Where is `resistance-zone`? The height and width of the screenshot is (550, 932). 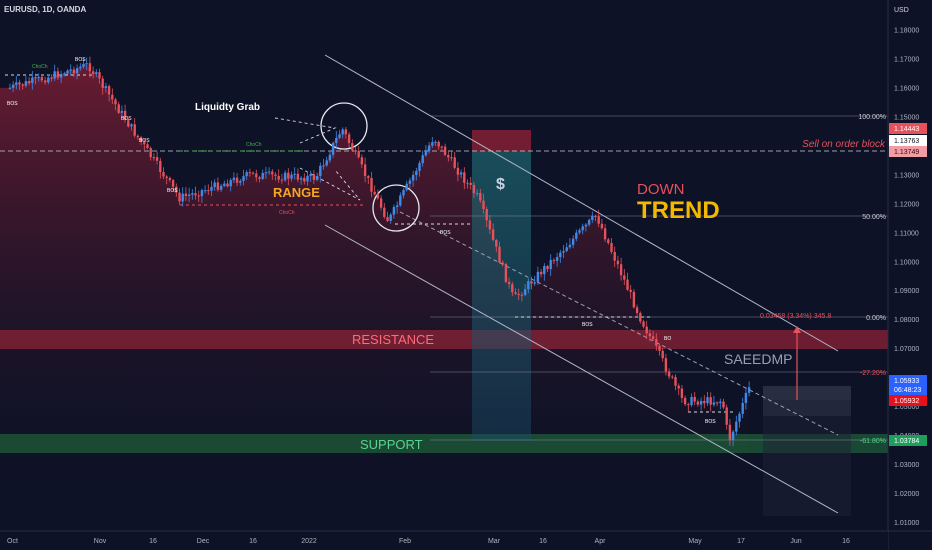 resistance-zone is located at coordinates (444, 339).